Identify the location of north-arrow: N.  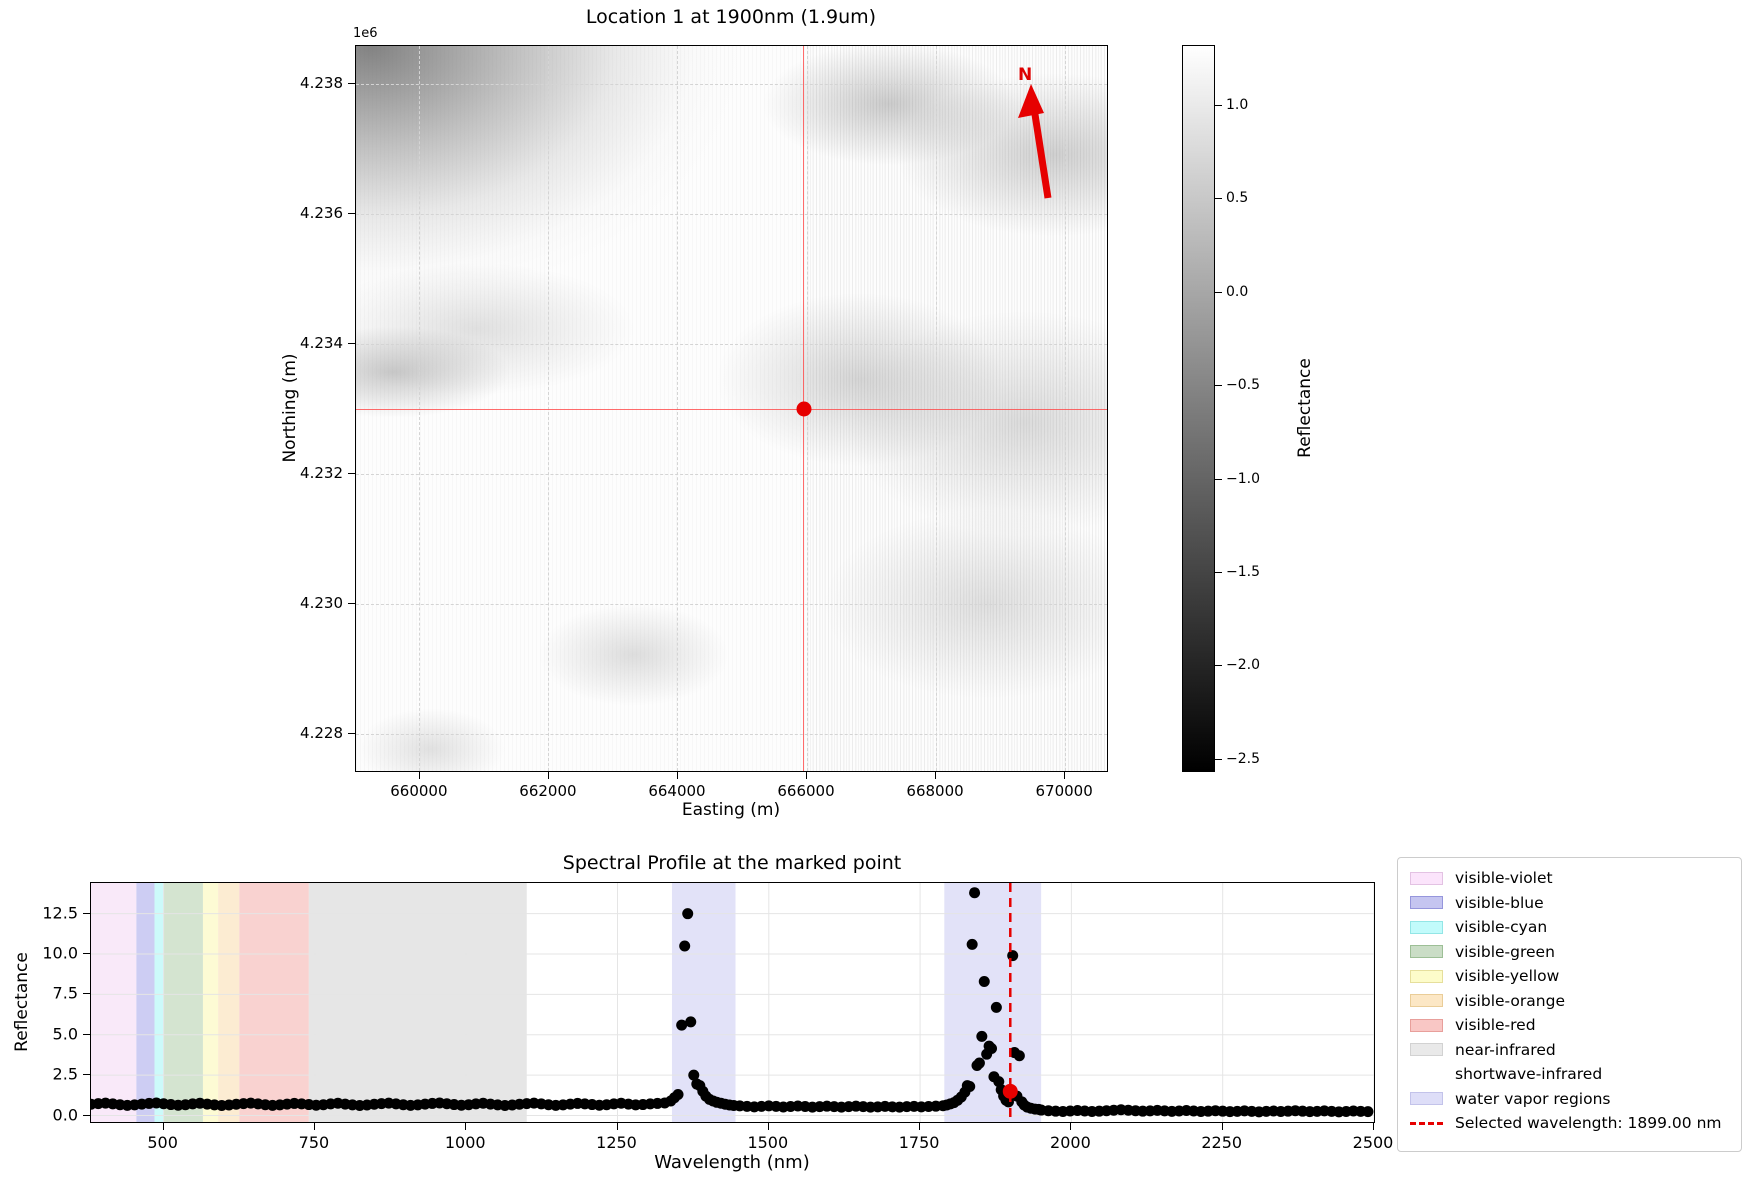
(1035, 132).